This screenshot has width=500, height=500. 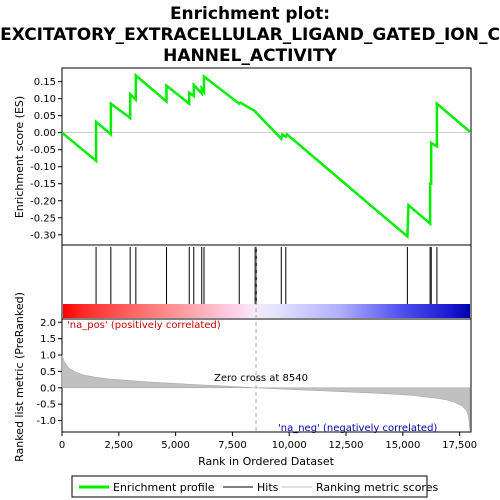 What do you see at coordinates (43, 167) in the screenshot?
I see `es-y-tick-label: -0.10` at bounding box center [43, 167].